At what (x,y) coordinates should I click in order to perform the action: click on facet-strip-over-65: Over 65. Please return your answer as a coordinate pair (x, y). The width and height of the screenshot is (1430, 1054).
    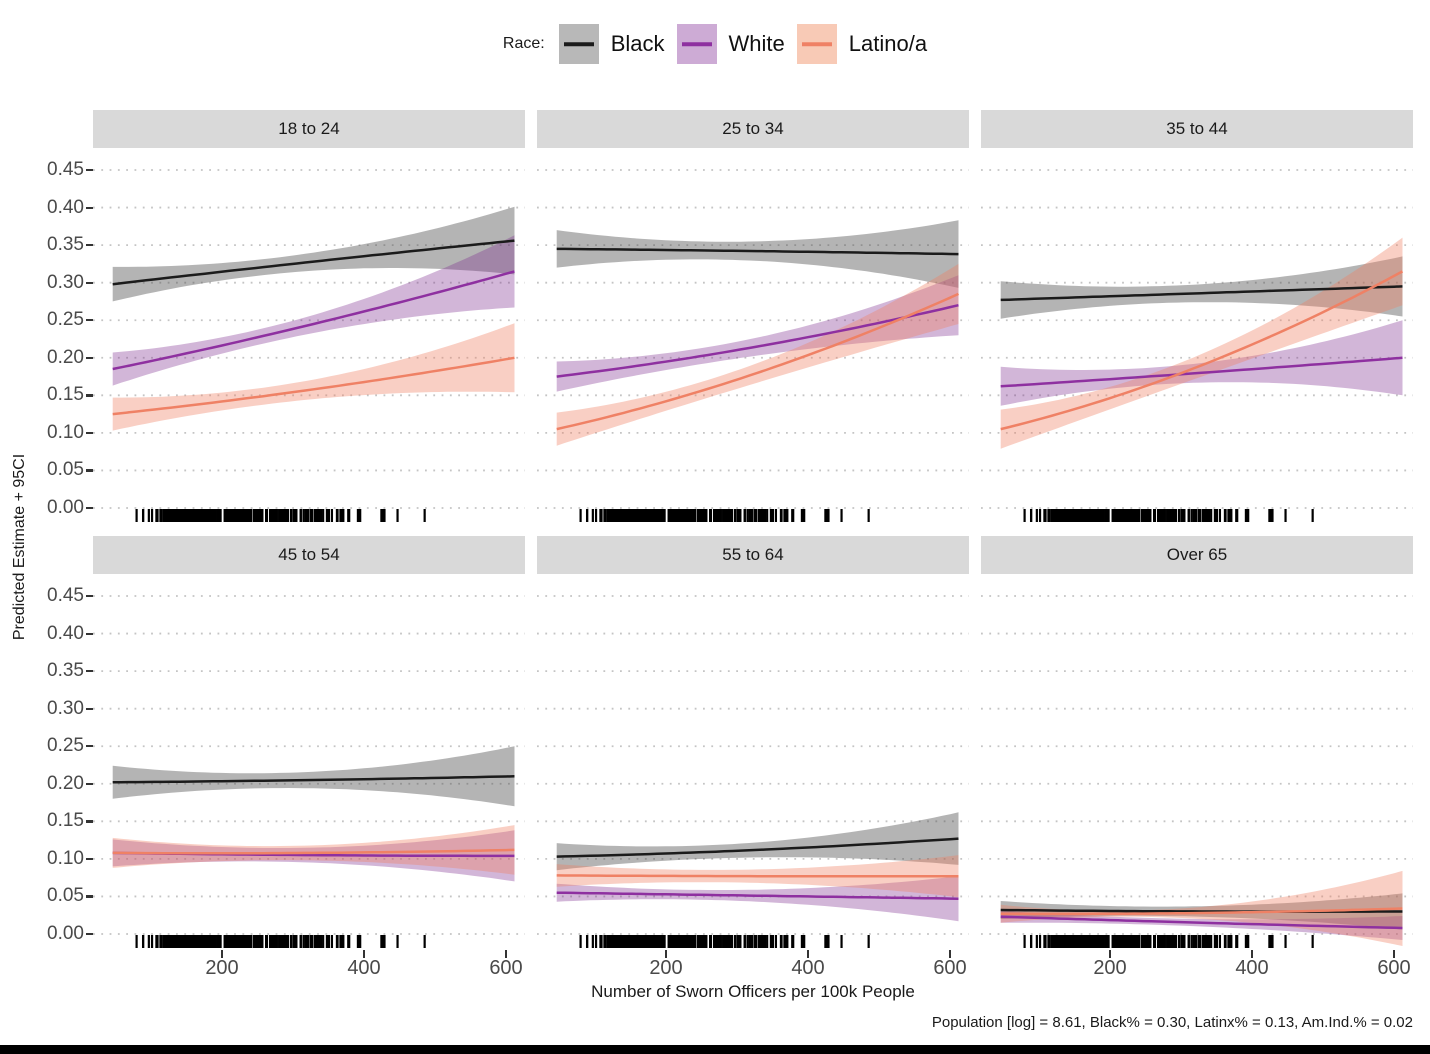
    Looking at the image, I should click on (1197, 555).